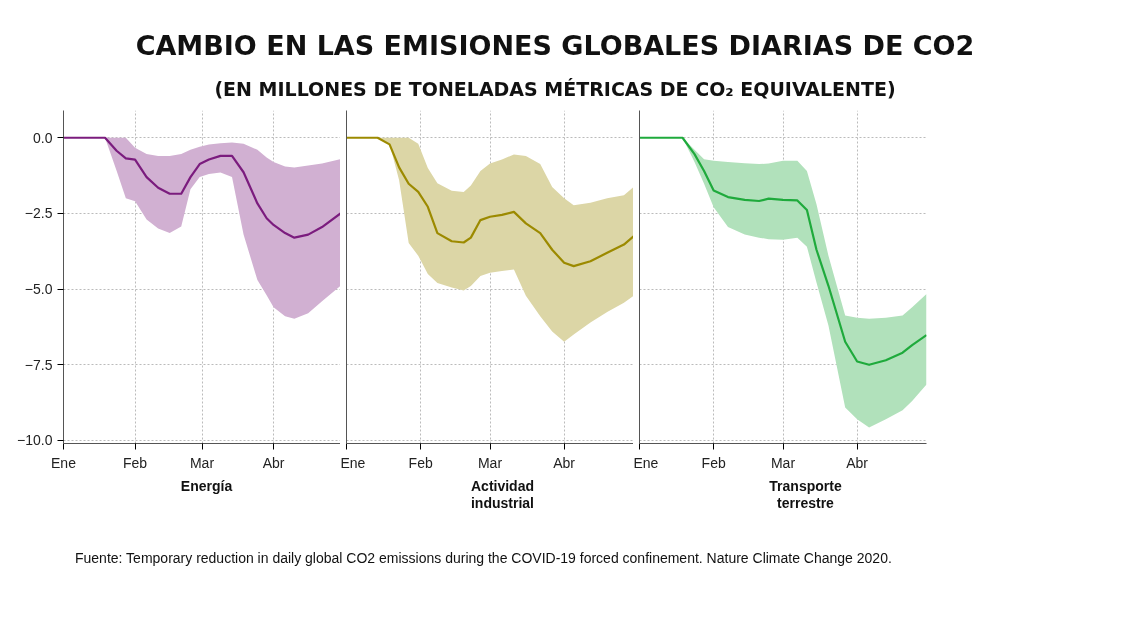 Image resolution: width=1132 pixels, height=644 pixels. What do you see at coordinates (555, 46) in the screenshot?
I see `text: CAMBIO EN LAS EMISIONES GLOBALES DIARIAS DE CO2` at bounding box center [555, 46].